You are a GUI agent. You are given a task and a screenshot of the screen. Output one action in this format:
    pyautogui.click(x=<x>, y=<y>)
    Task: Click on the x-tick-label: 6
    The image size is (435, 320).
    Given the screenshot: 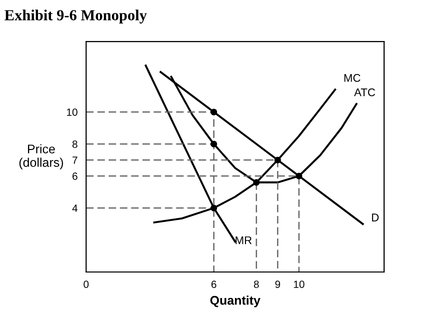 What is the action you would take?
    pyautogui.click(x=213, y=284)
    